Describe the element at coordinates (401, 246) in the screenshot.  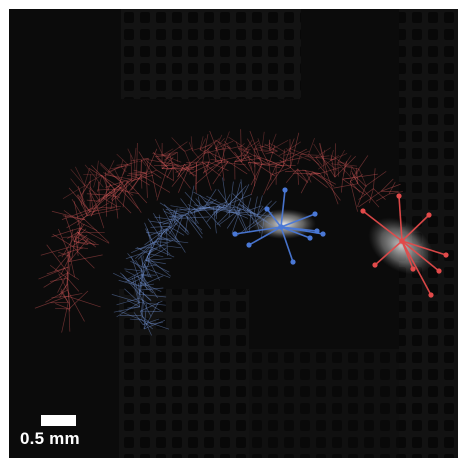
I see `specimen-red` at that location.